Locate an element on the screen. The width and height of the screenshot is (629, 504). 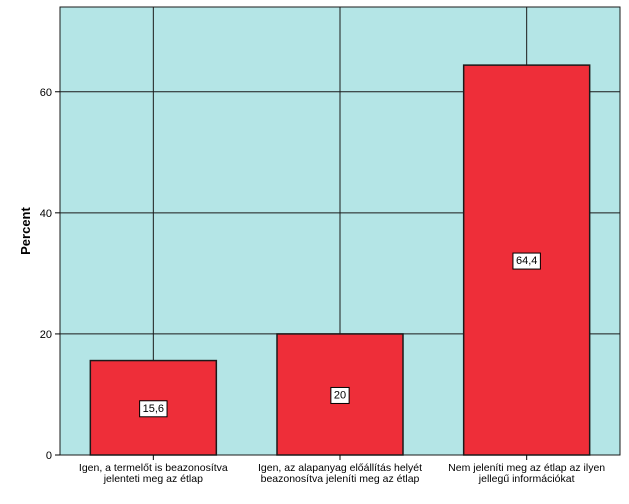
bar is located at coordinates (153, 407).